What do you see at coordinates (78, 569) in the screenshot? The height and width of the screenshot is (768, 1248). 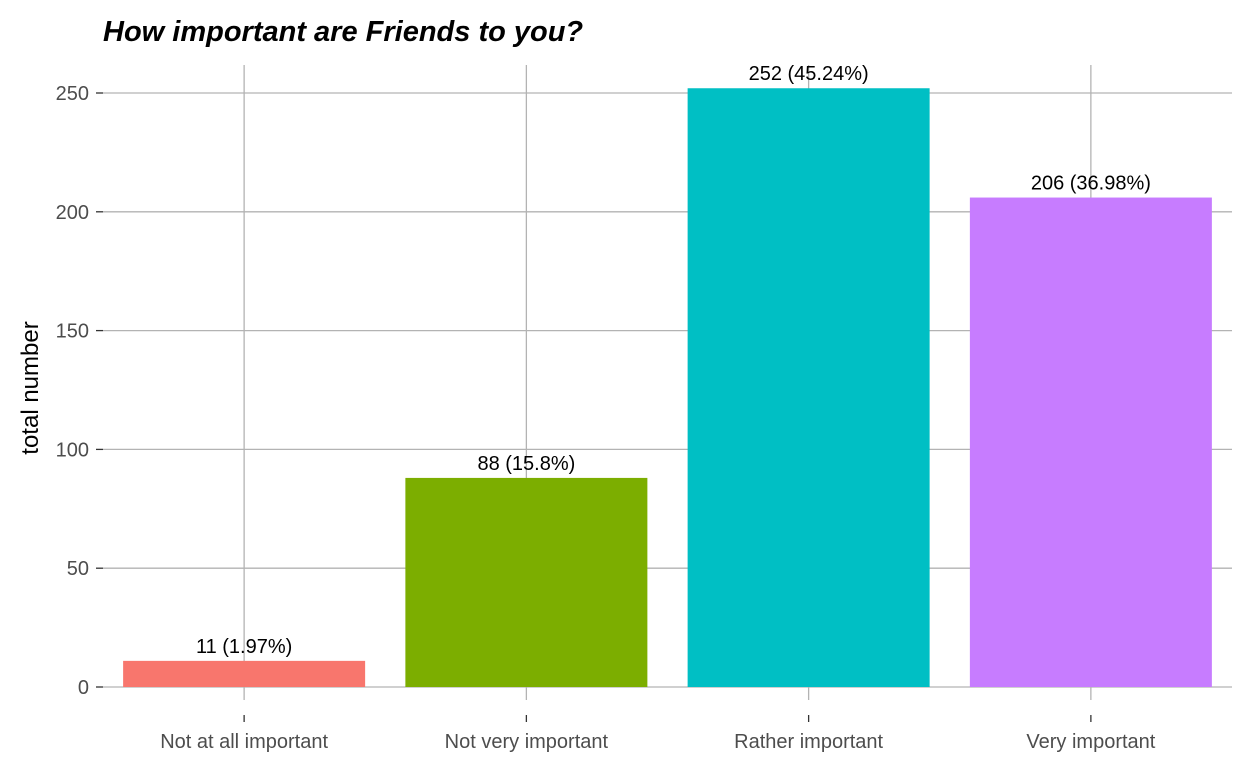 I see `y-tick-label: 50` at bounding box center [78, 569].